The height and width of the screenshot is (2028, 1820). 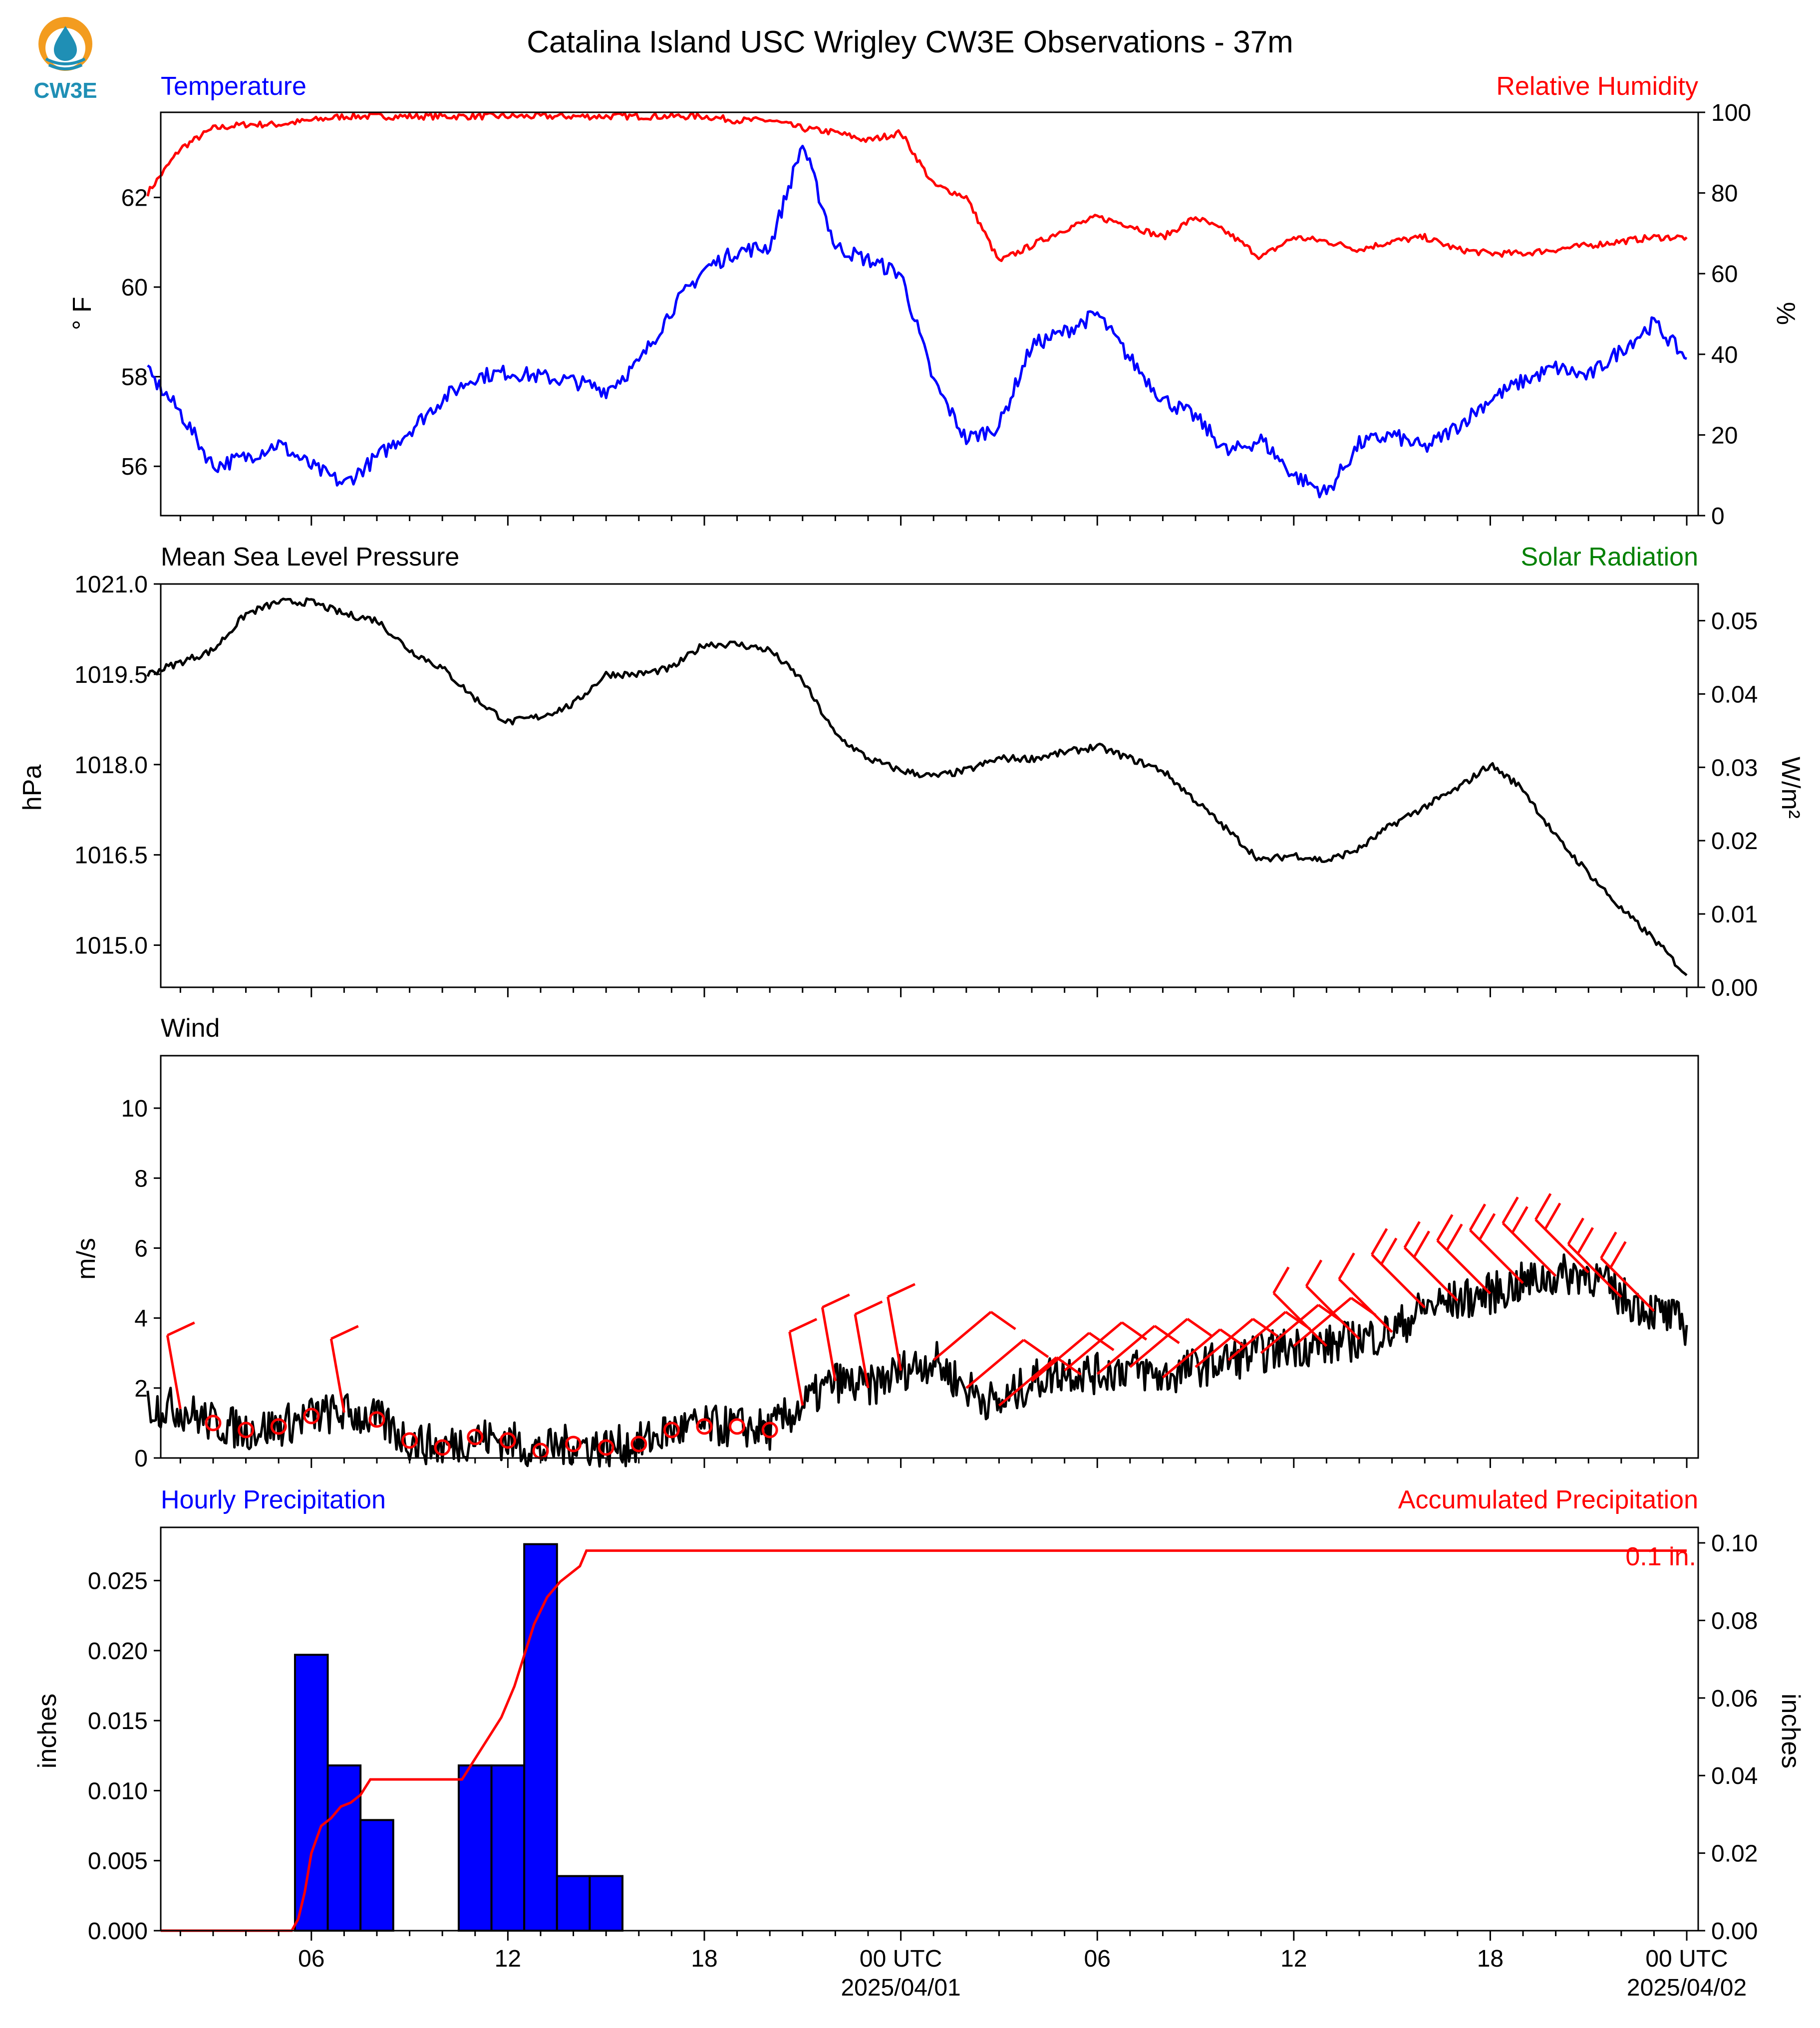 I want to click on y-tick-label: 0.005, so click(x=118, y=1861).